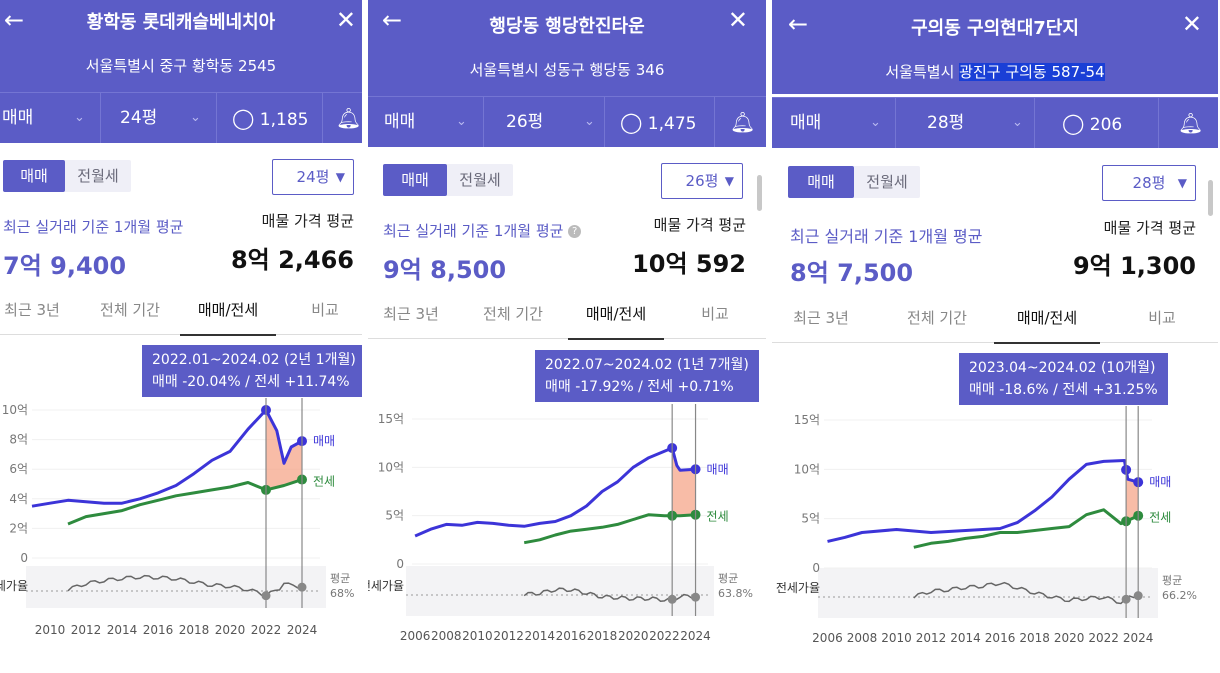  I want to click on area-dropdown-label: 24평, so click(313, 177).